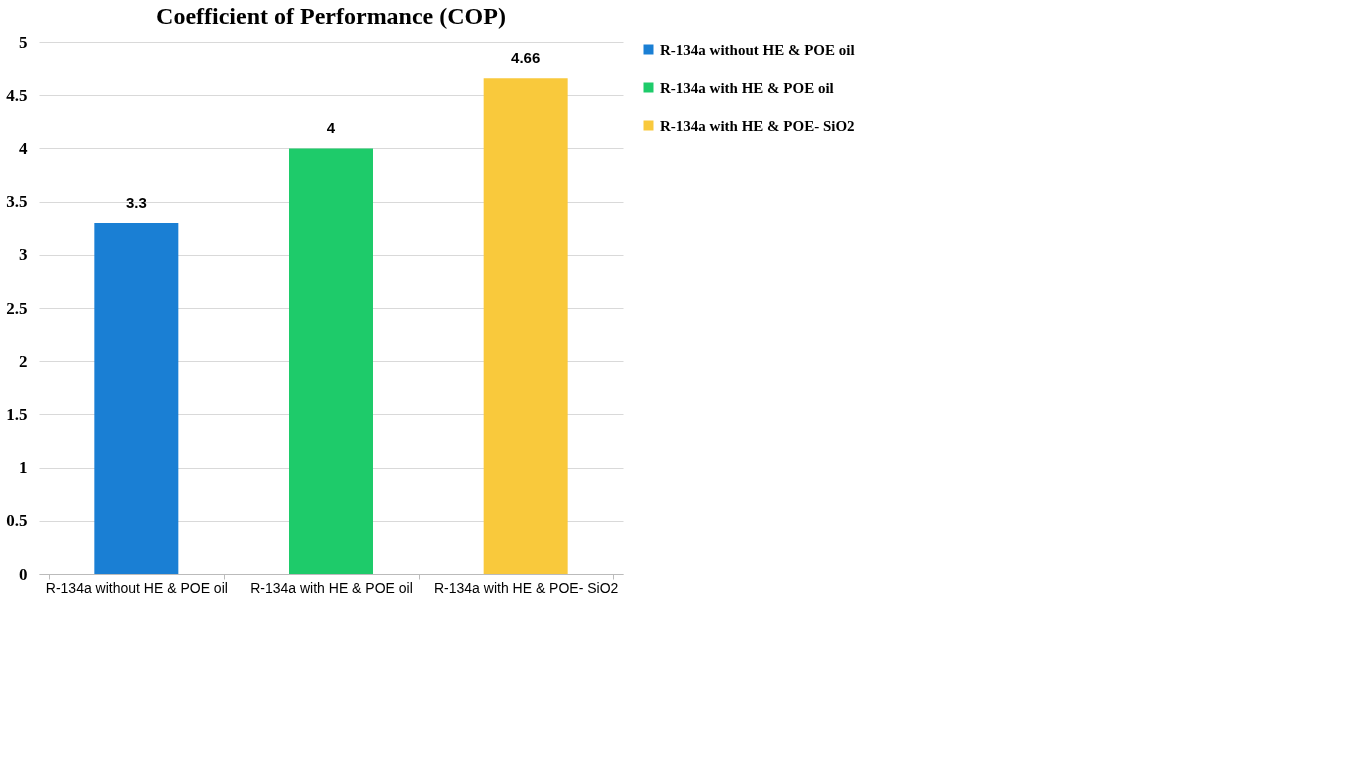 The height and width of the screenshot is (774, 1351). I want to click on legend-label: R-134a without HE & POE oil, so click(757, 49).